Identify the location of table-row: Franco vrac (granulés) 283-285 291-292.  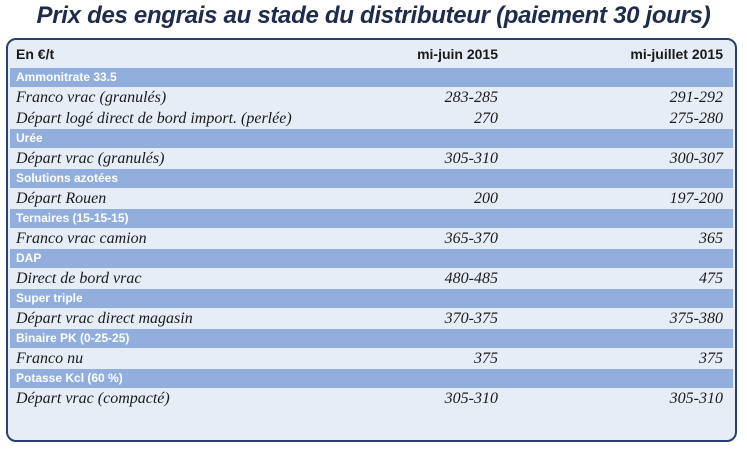
(371, 97).